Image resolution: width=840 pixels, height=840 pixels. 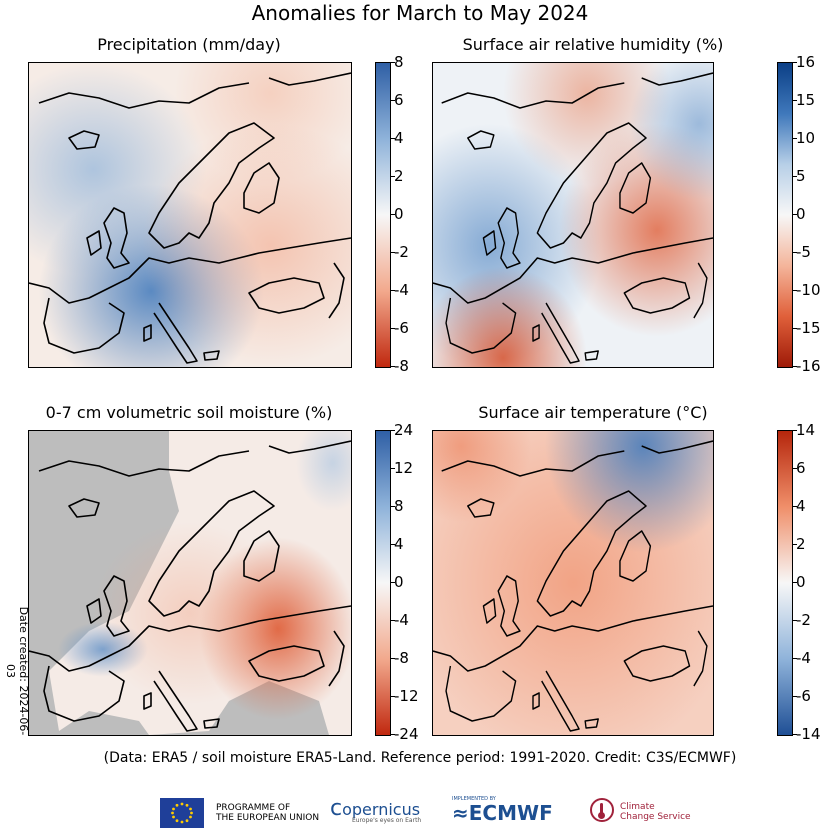 I want to click on colorbar-tick-label: -24, so click(x=406, y=734).